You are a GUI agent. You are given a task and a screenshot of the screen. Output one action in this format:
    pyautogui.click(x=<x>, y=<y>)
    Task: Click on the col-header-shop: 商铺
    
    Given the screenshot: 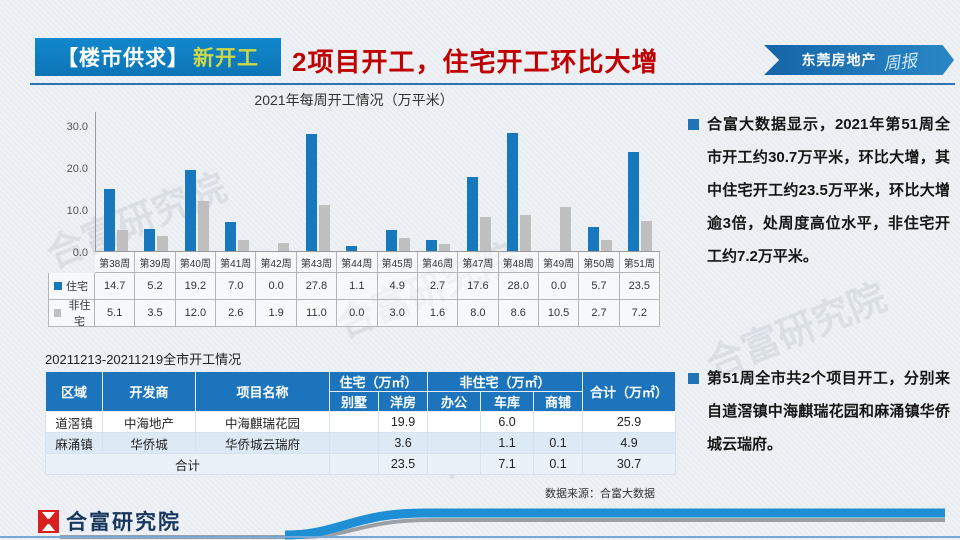 What is the action you would take?
    pyautogui.click(x=558, y=401)
    